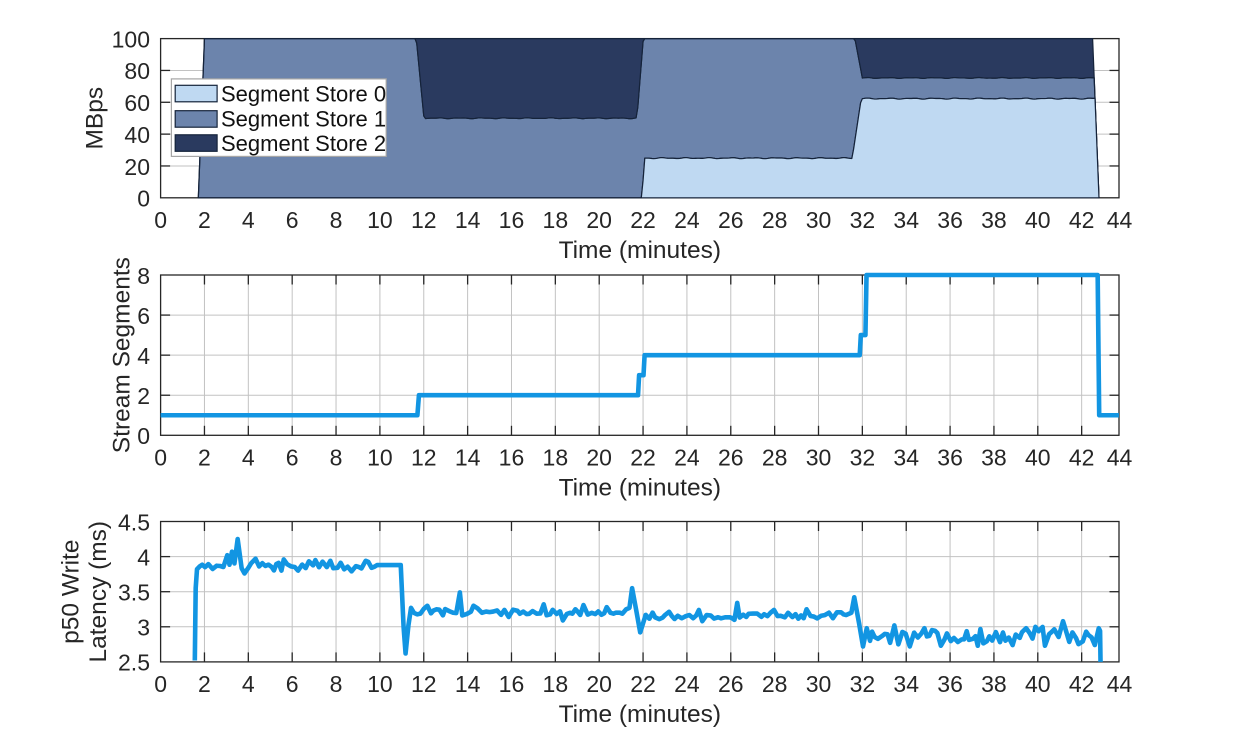  What do you see at coordinates (137, 103) in the screenshot?
I see `svg-text: 60` at bounding box center [137, 103].